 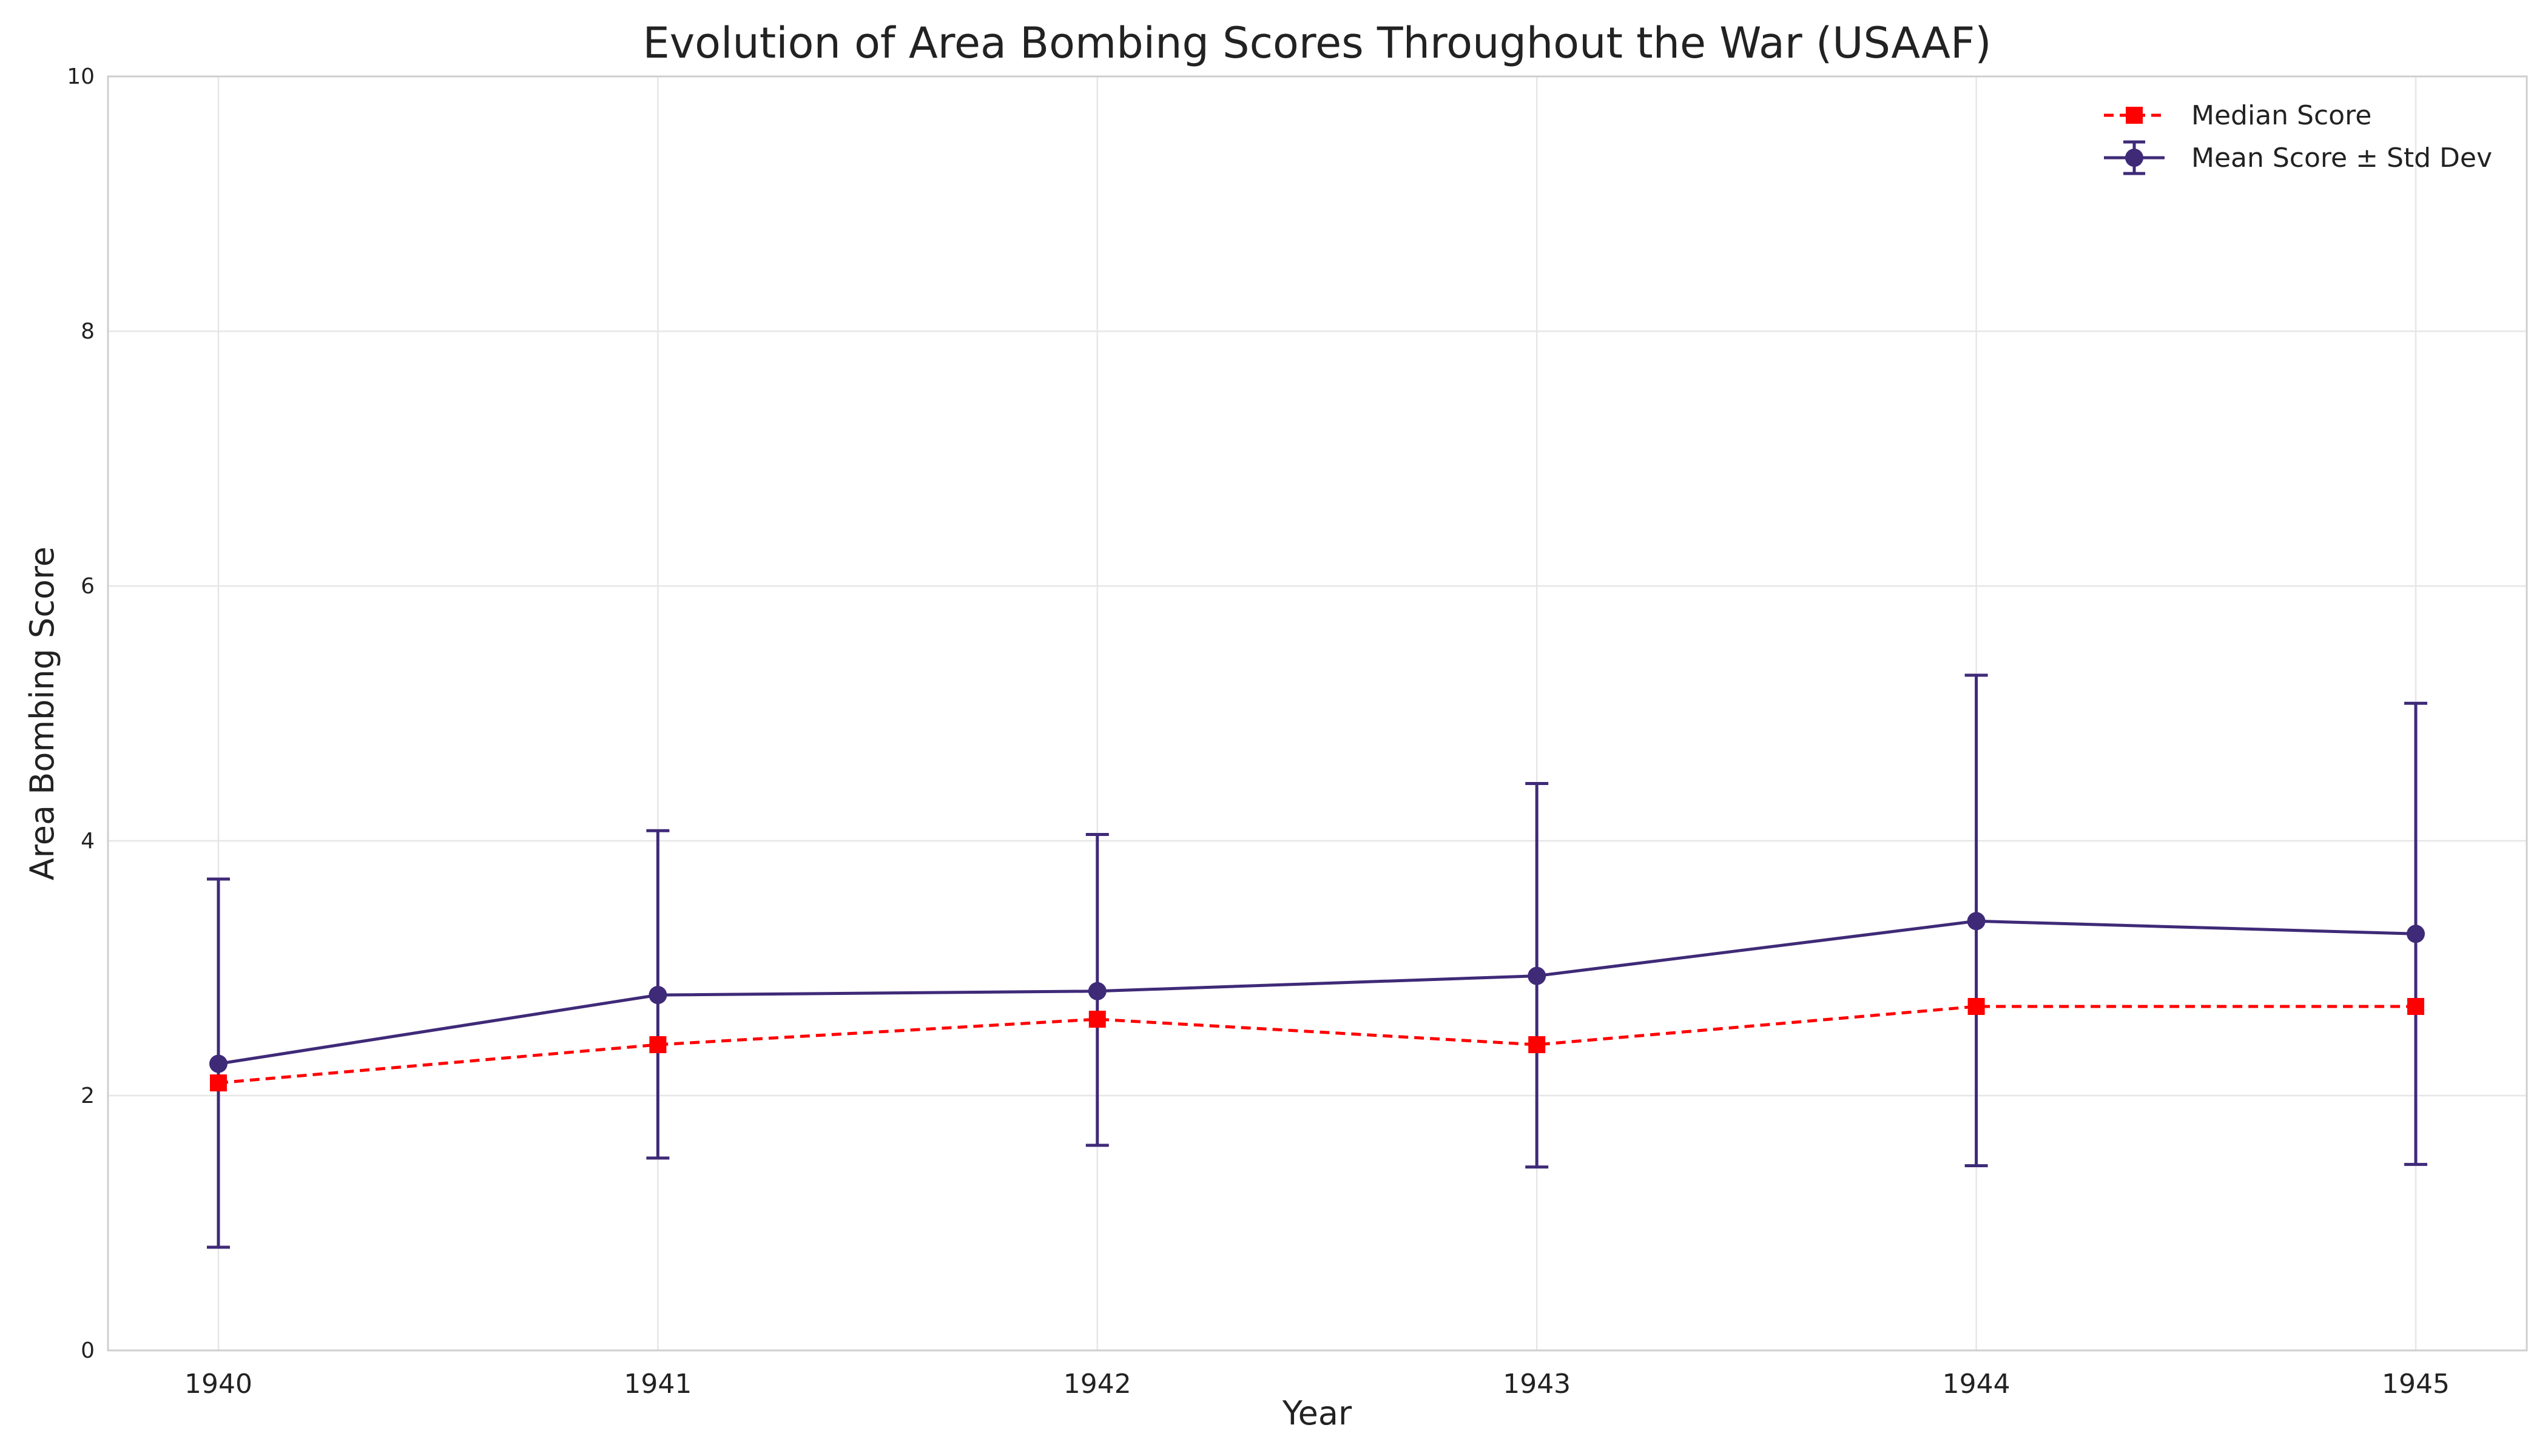 What do you see at coordinates (88, 1096) in the screenshot?
I see `y-tick-label: 2` at bounding box center [88, 1096].